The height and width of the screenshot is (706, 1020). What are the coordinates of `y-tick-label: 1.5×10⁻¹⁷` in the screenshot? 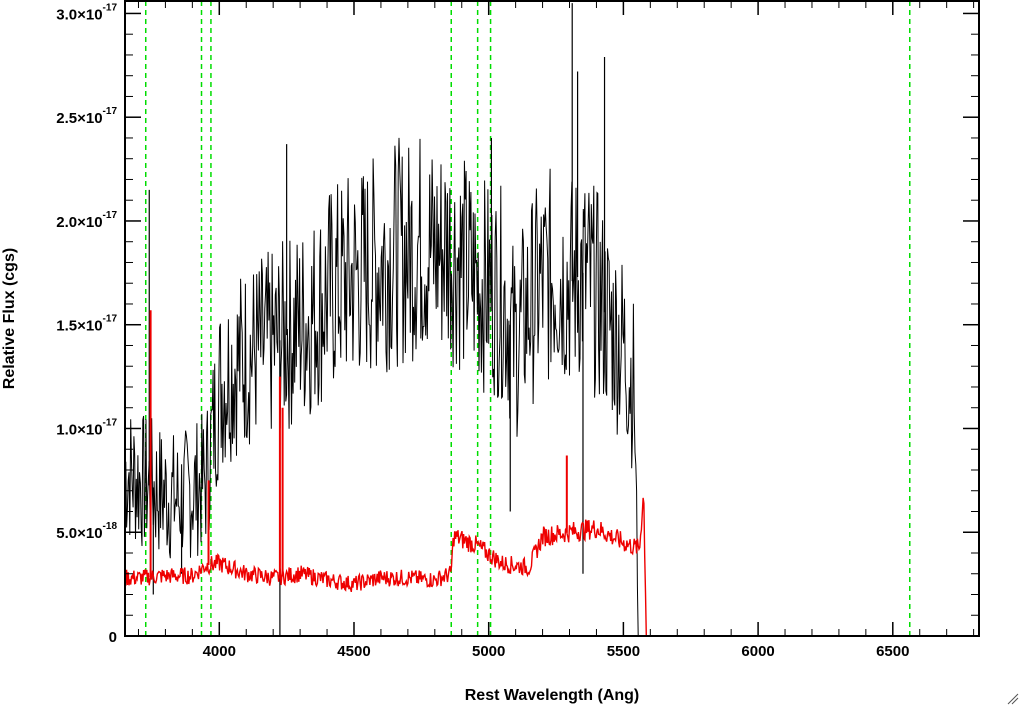 It's located at (86, 324).